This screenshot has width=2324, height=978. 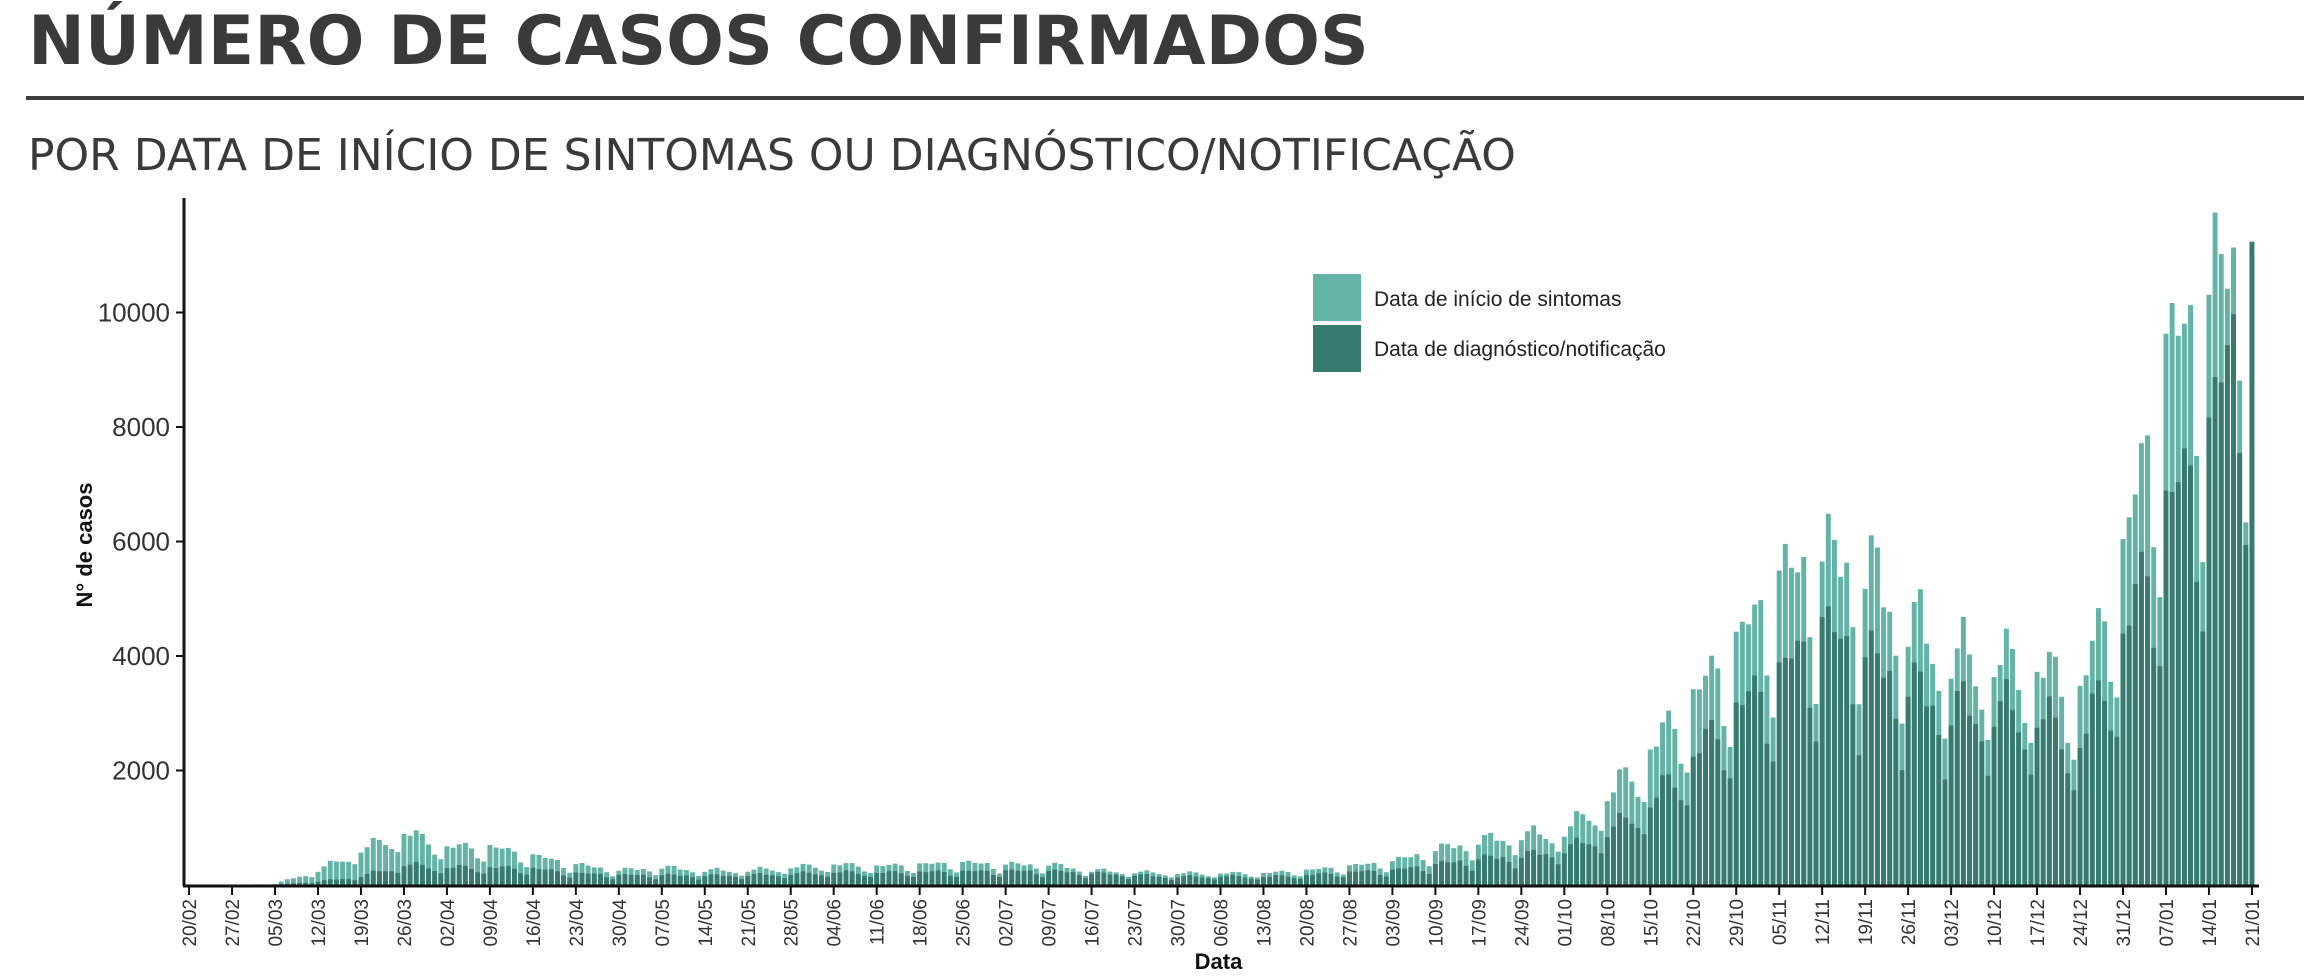 I want to click on x-tick-label: 11/06, so click(x=878, y=922).